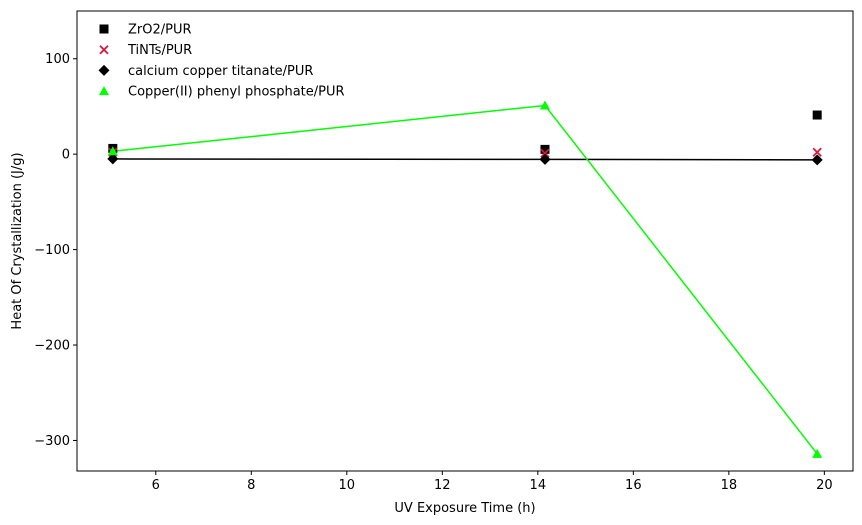  Describe the element at coordinates (52, 441) in the screenshot. I see `y-tick-label: −300` at that location.